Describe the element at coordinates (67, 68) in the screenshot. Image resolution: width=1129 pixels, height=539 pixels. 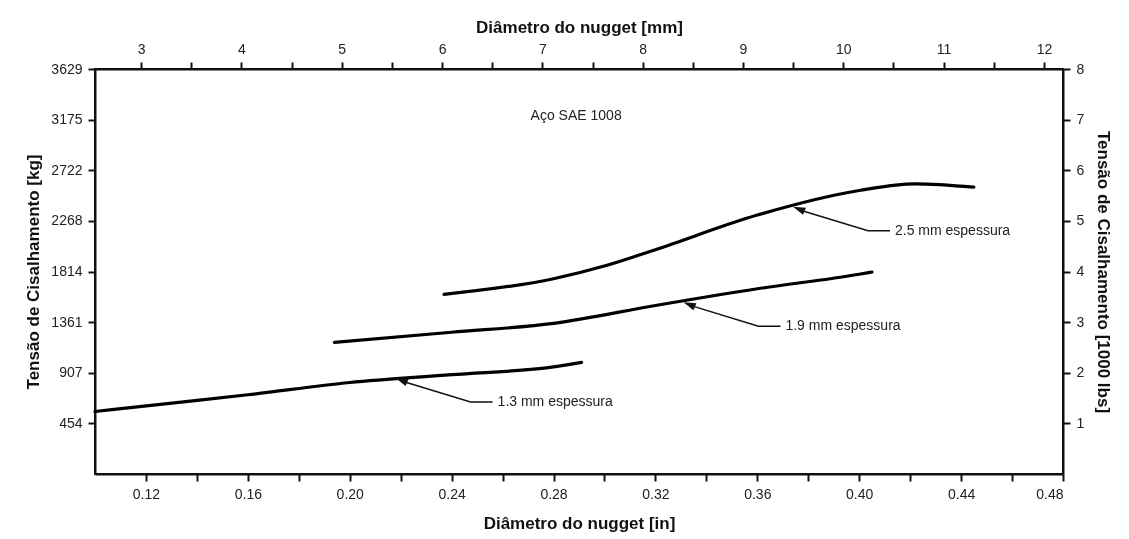
I see `y-tick-label: 3629` at that location.